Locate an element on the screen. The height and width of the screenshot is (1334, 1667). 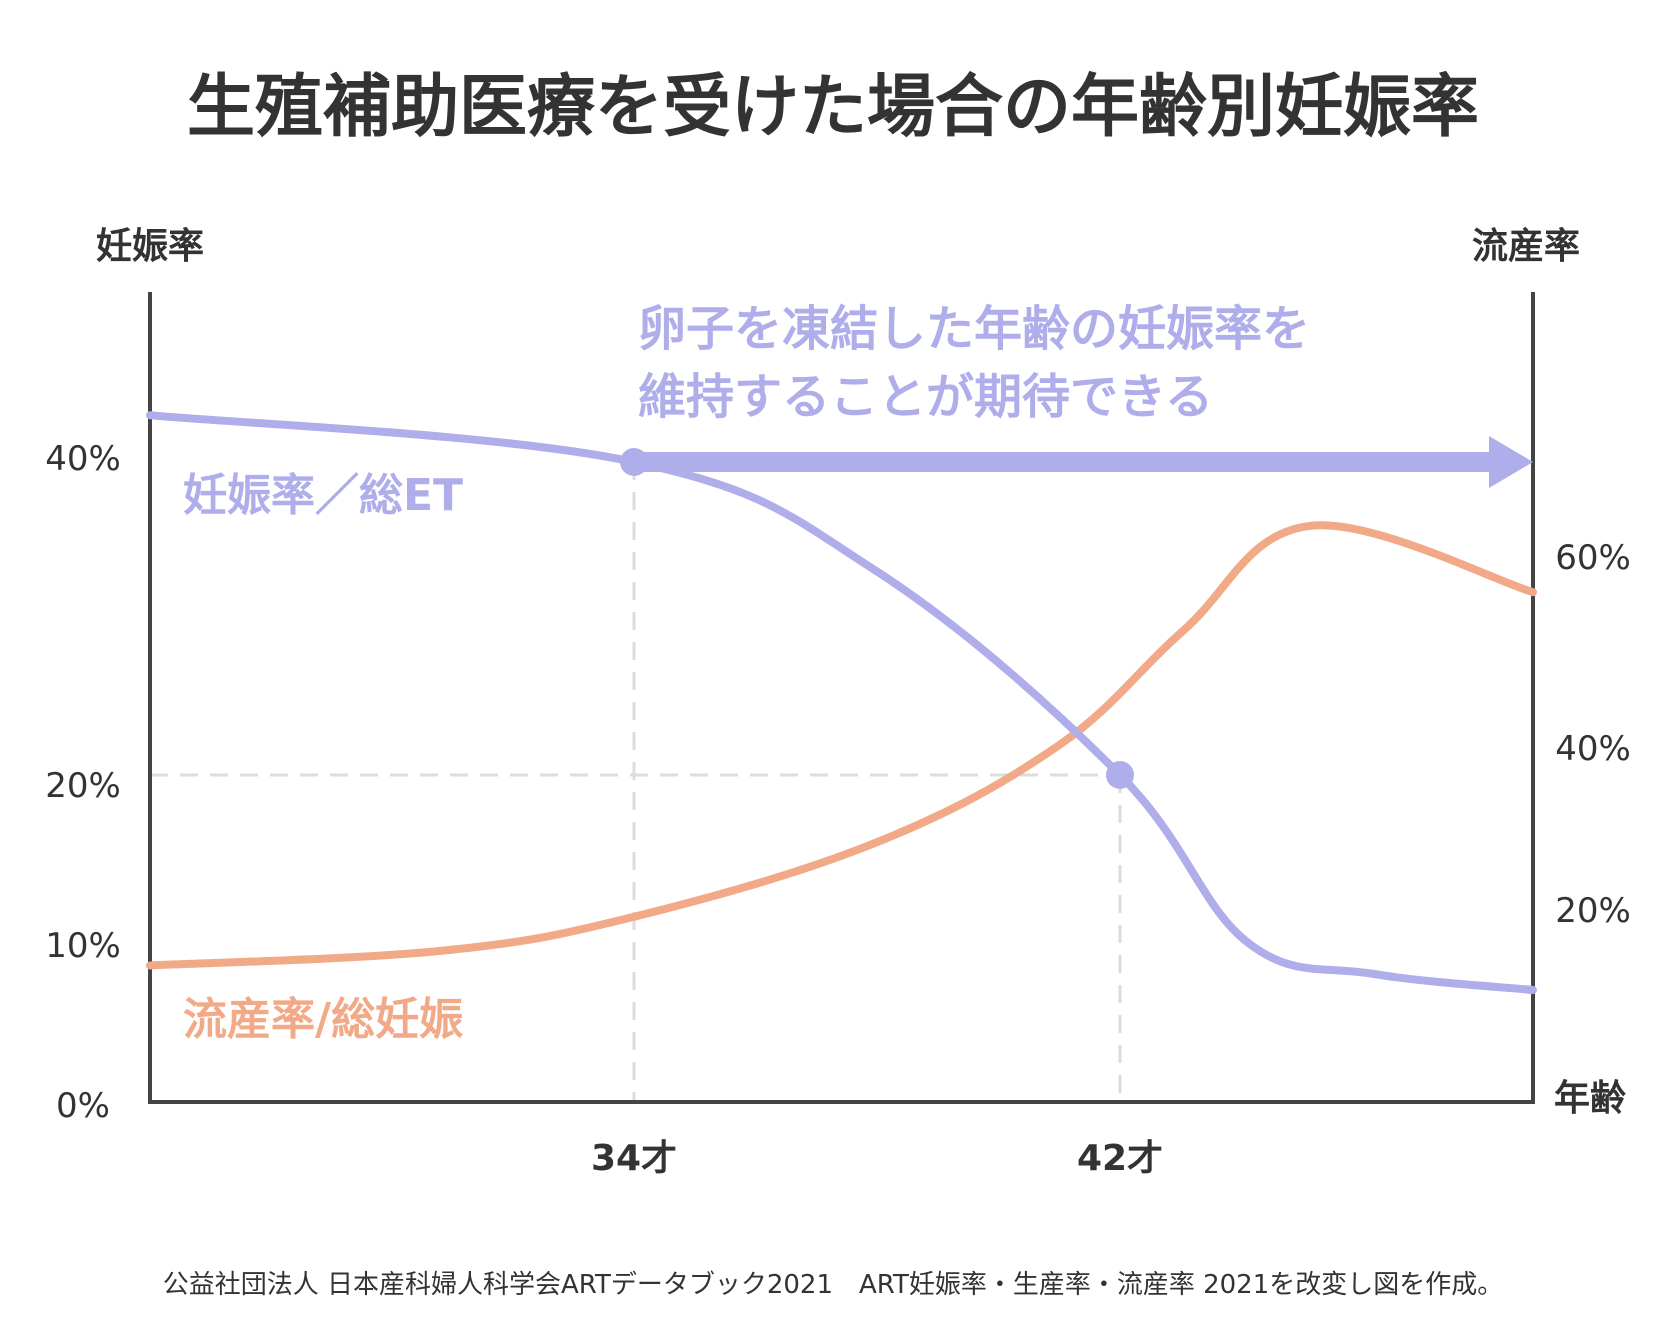
right-tick-20: 20% is located at coordinates (1593, 911).